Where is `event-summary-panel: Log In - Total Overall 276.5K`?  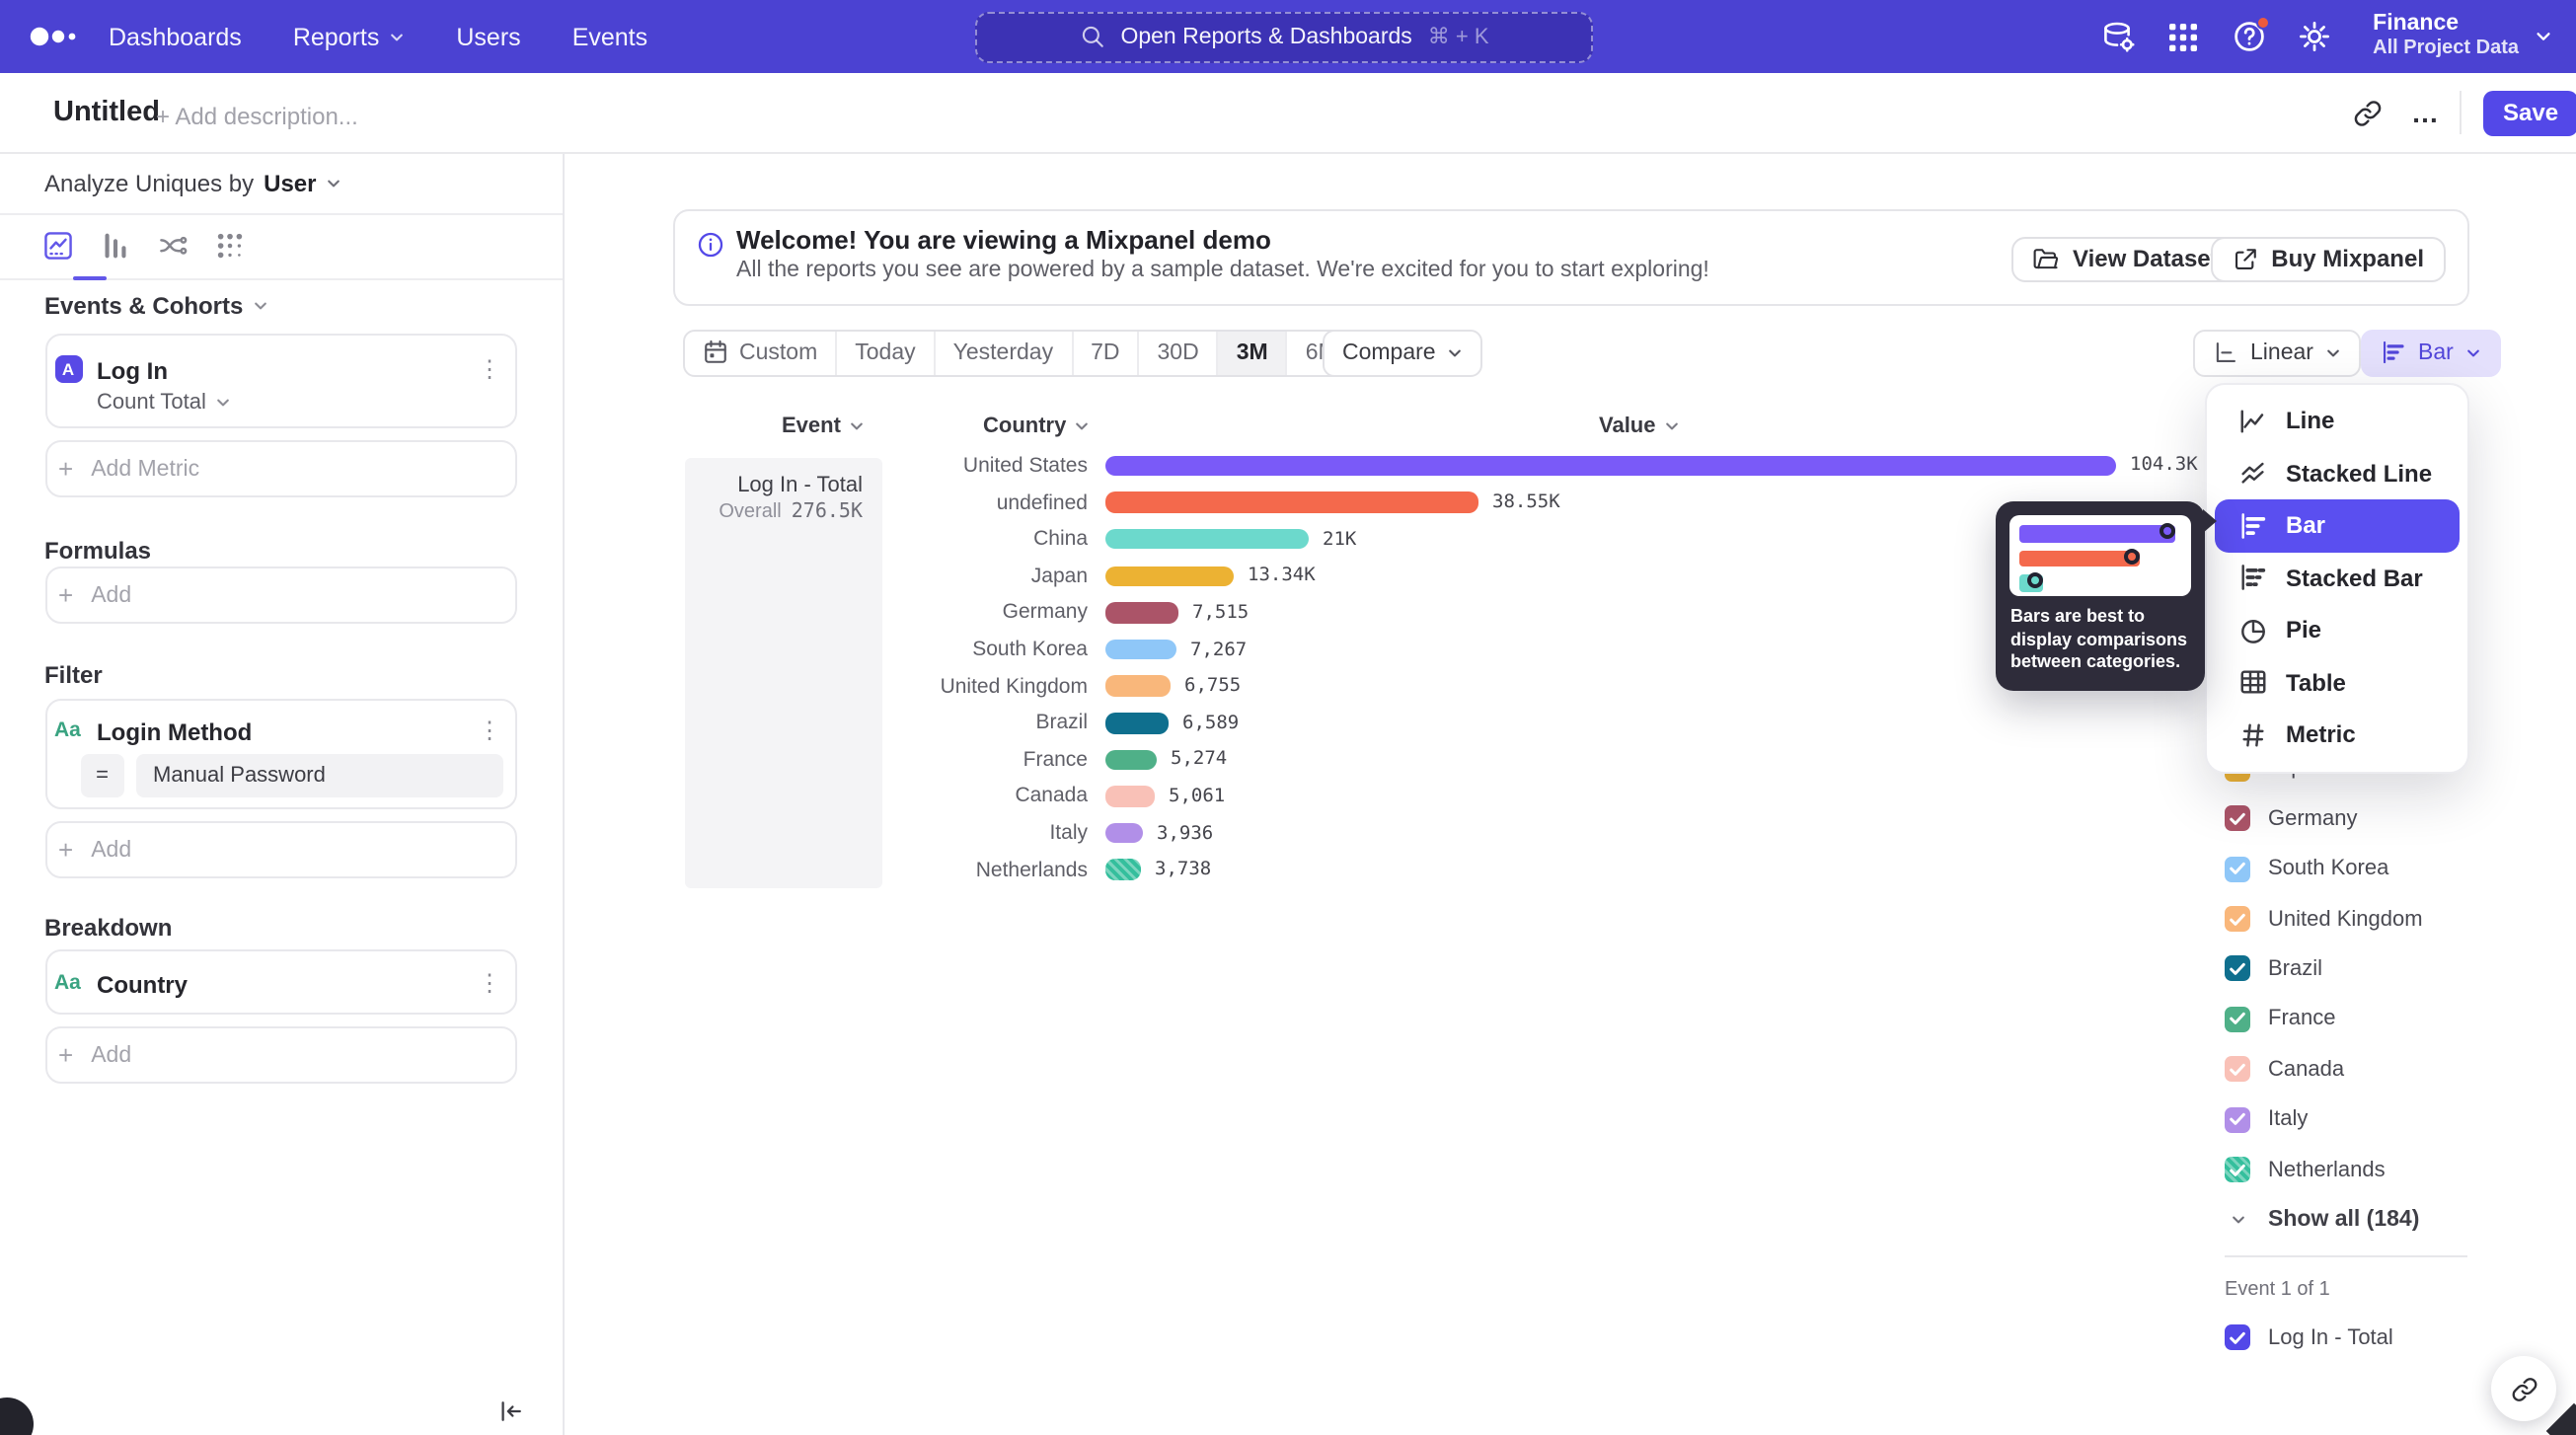
event-summary-panel: Log In - Total Overall 276.5K is located at coordinates (783, 673).